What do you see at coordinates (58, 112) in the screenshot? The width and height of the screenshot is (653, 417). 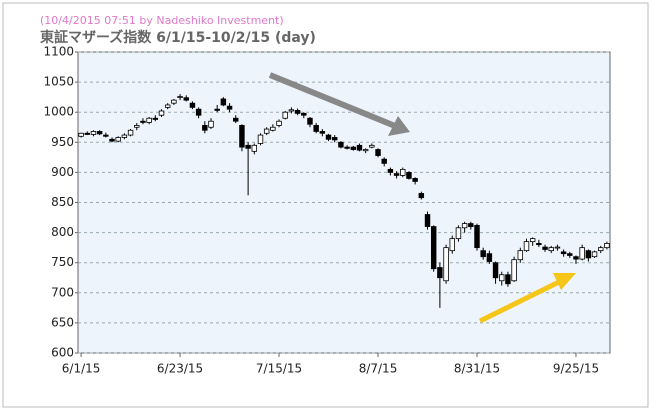 I see `y-tick-label: 1000` at bounding box center [58, 112].